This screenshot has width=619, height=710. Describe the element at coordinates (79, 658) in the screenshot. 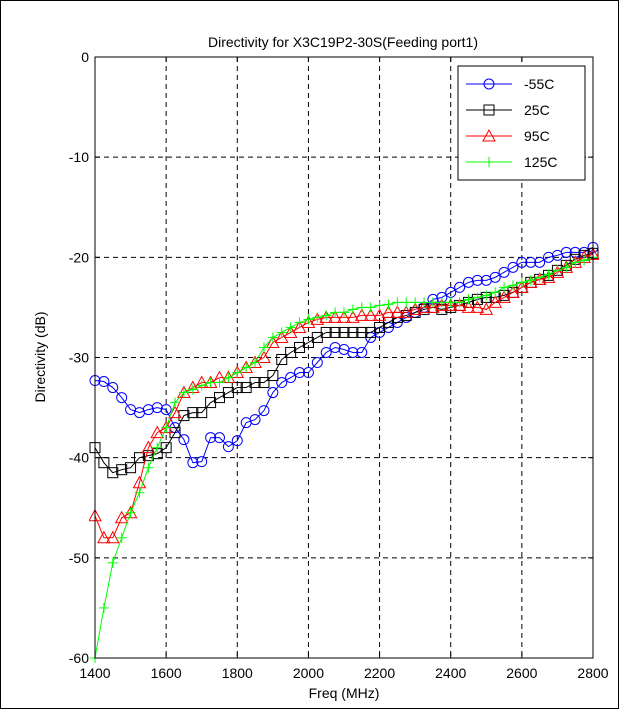

I see `y-tick-label: -60` at that location.